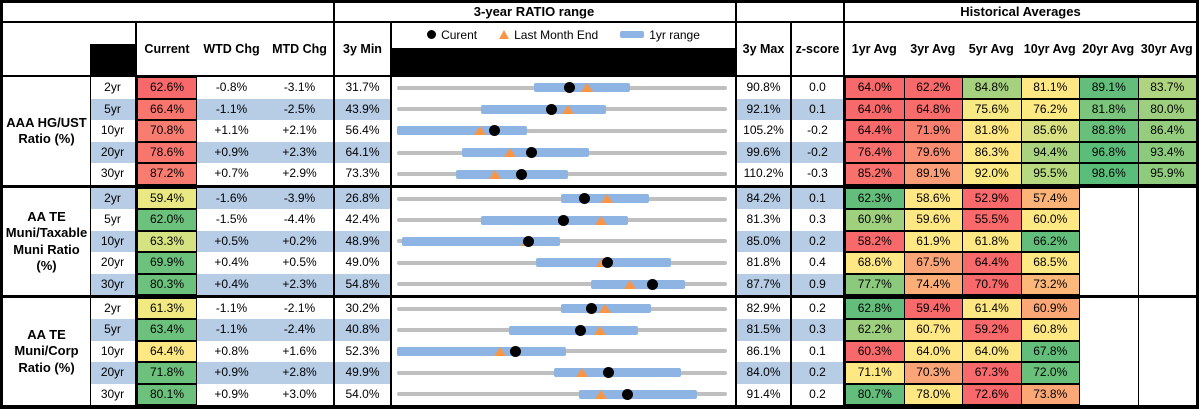  I want to click on mtd-chg-cell: +3.0%, so click(299, 394).